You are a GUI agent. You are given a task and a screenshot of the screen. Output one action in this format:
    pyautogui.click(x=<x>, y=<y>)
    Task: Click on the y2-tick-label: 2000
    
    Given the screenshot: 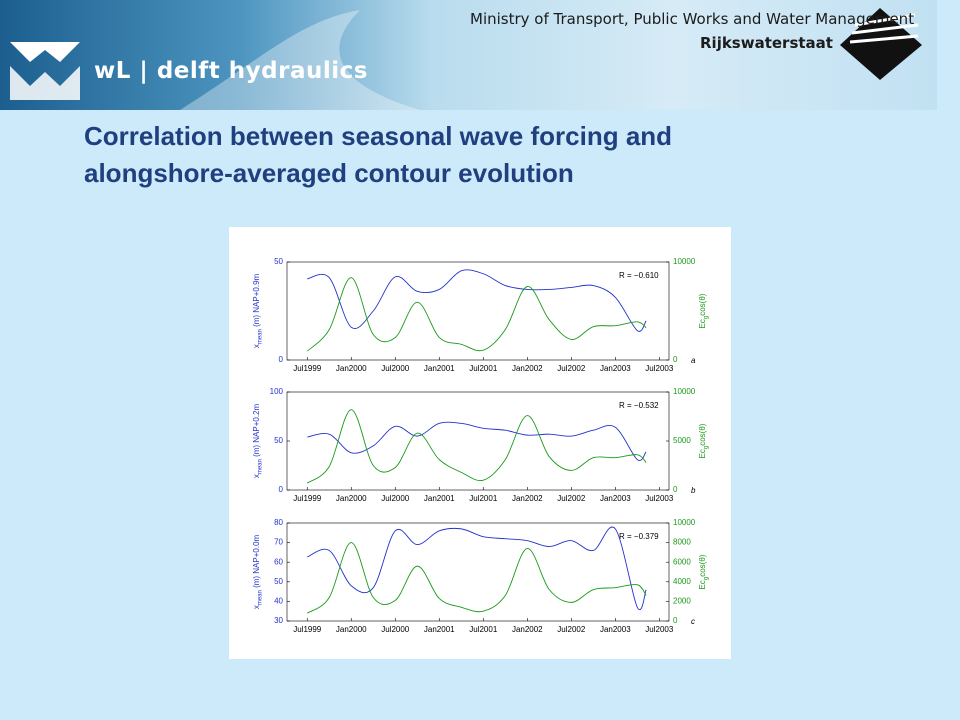 What is the action you would take?
    pyautogui.click(x=682, y=601)
    